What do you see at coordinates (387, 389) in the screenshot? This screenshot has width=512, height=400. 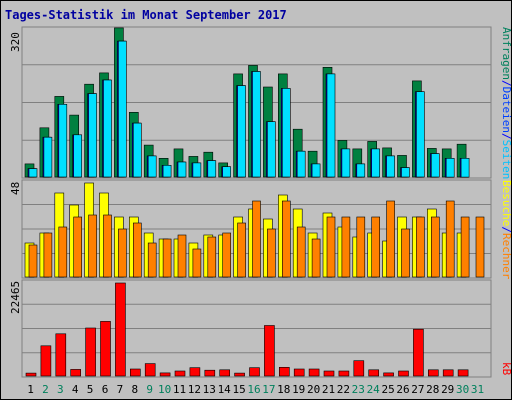 I see `x-tick-label: 25` at bounding box center [387, 389].